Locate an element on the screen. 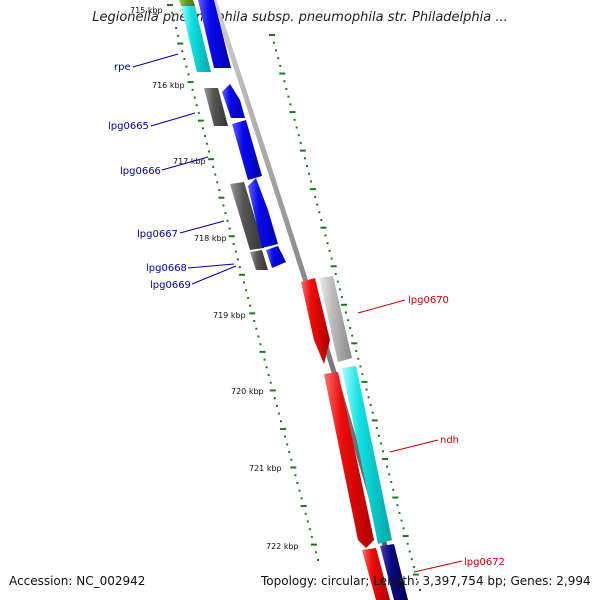  scale-label: 719 kbp is located at coordinates (229, 315).